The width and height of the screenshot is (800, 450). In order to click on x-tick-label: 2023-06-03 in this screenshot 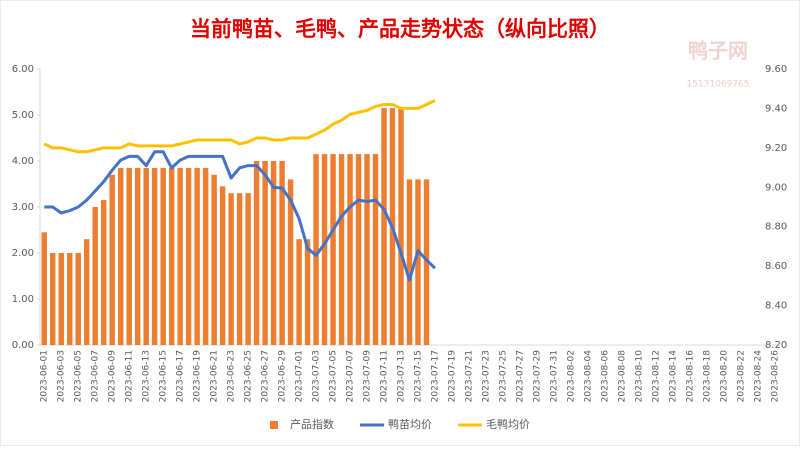, I will do `click(62, 376)`.